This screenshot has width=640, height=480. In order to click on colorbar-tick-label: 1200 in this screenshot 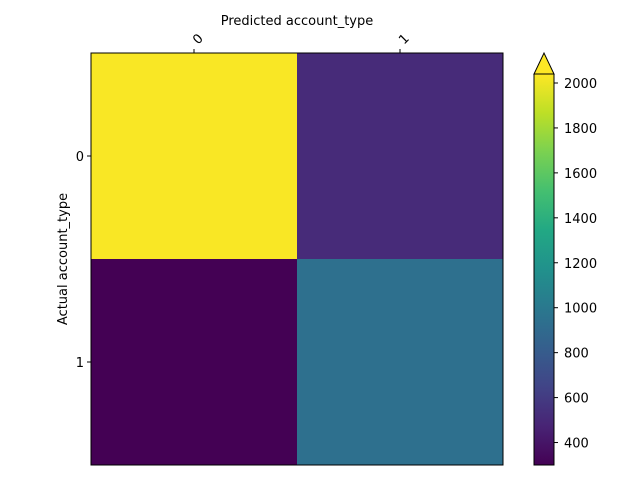, I will do `click(580, 264)`.